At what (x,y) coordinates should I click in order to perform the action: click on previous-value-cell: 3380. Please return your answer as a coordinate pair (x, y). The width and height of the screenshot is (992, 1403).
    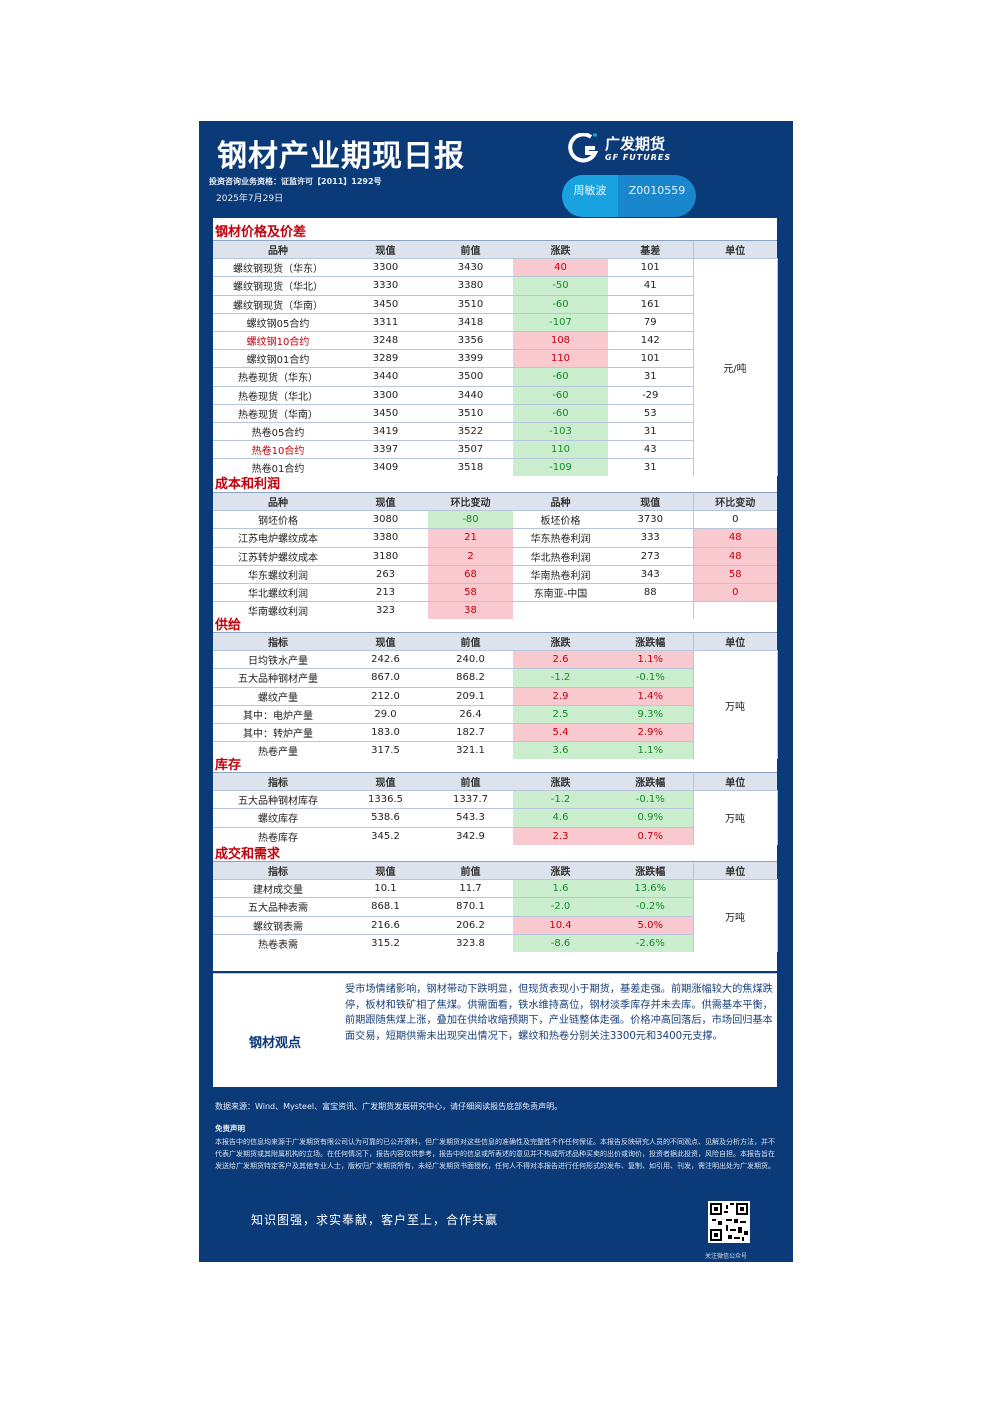
    Looking at the image, I should click on (470, 286).